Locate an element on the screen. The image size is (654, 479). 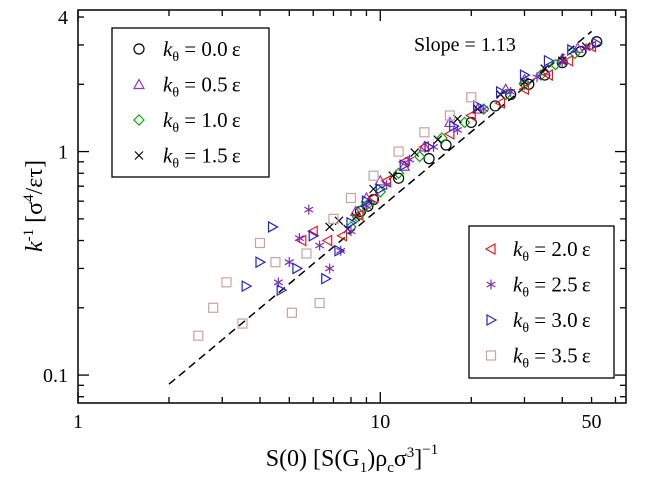
legend-val: = 2.5 ε is located at coordinates (560, 285).